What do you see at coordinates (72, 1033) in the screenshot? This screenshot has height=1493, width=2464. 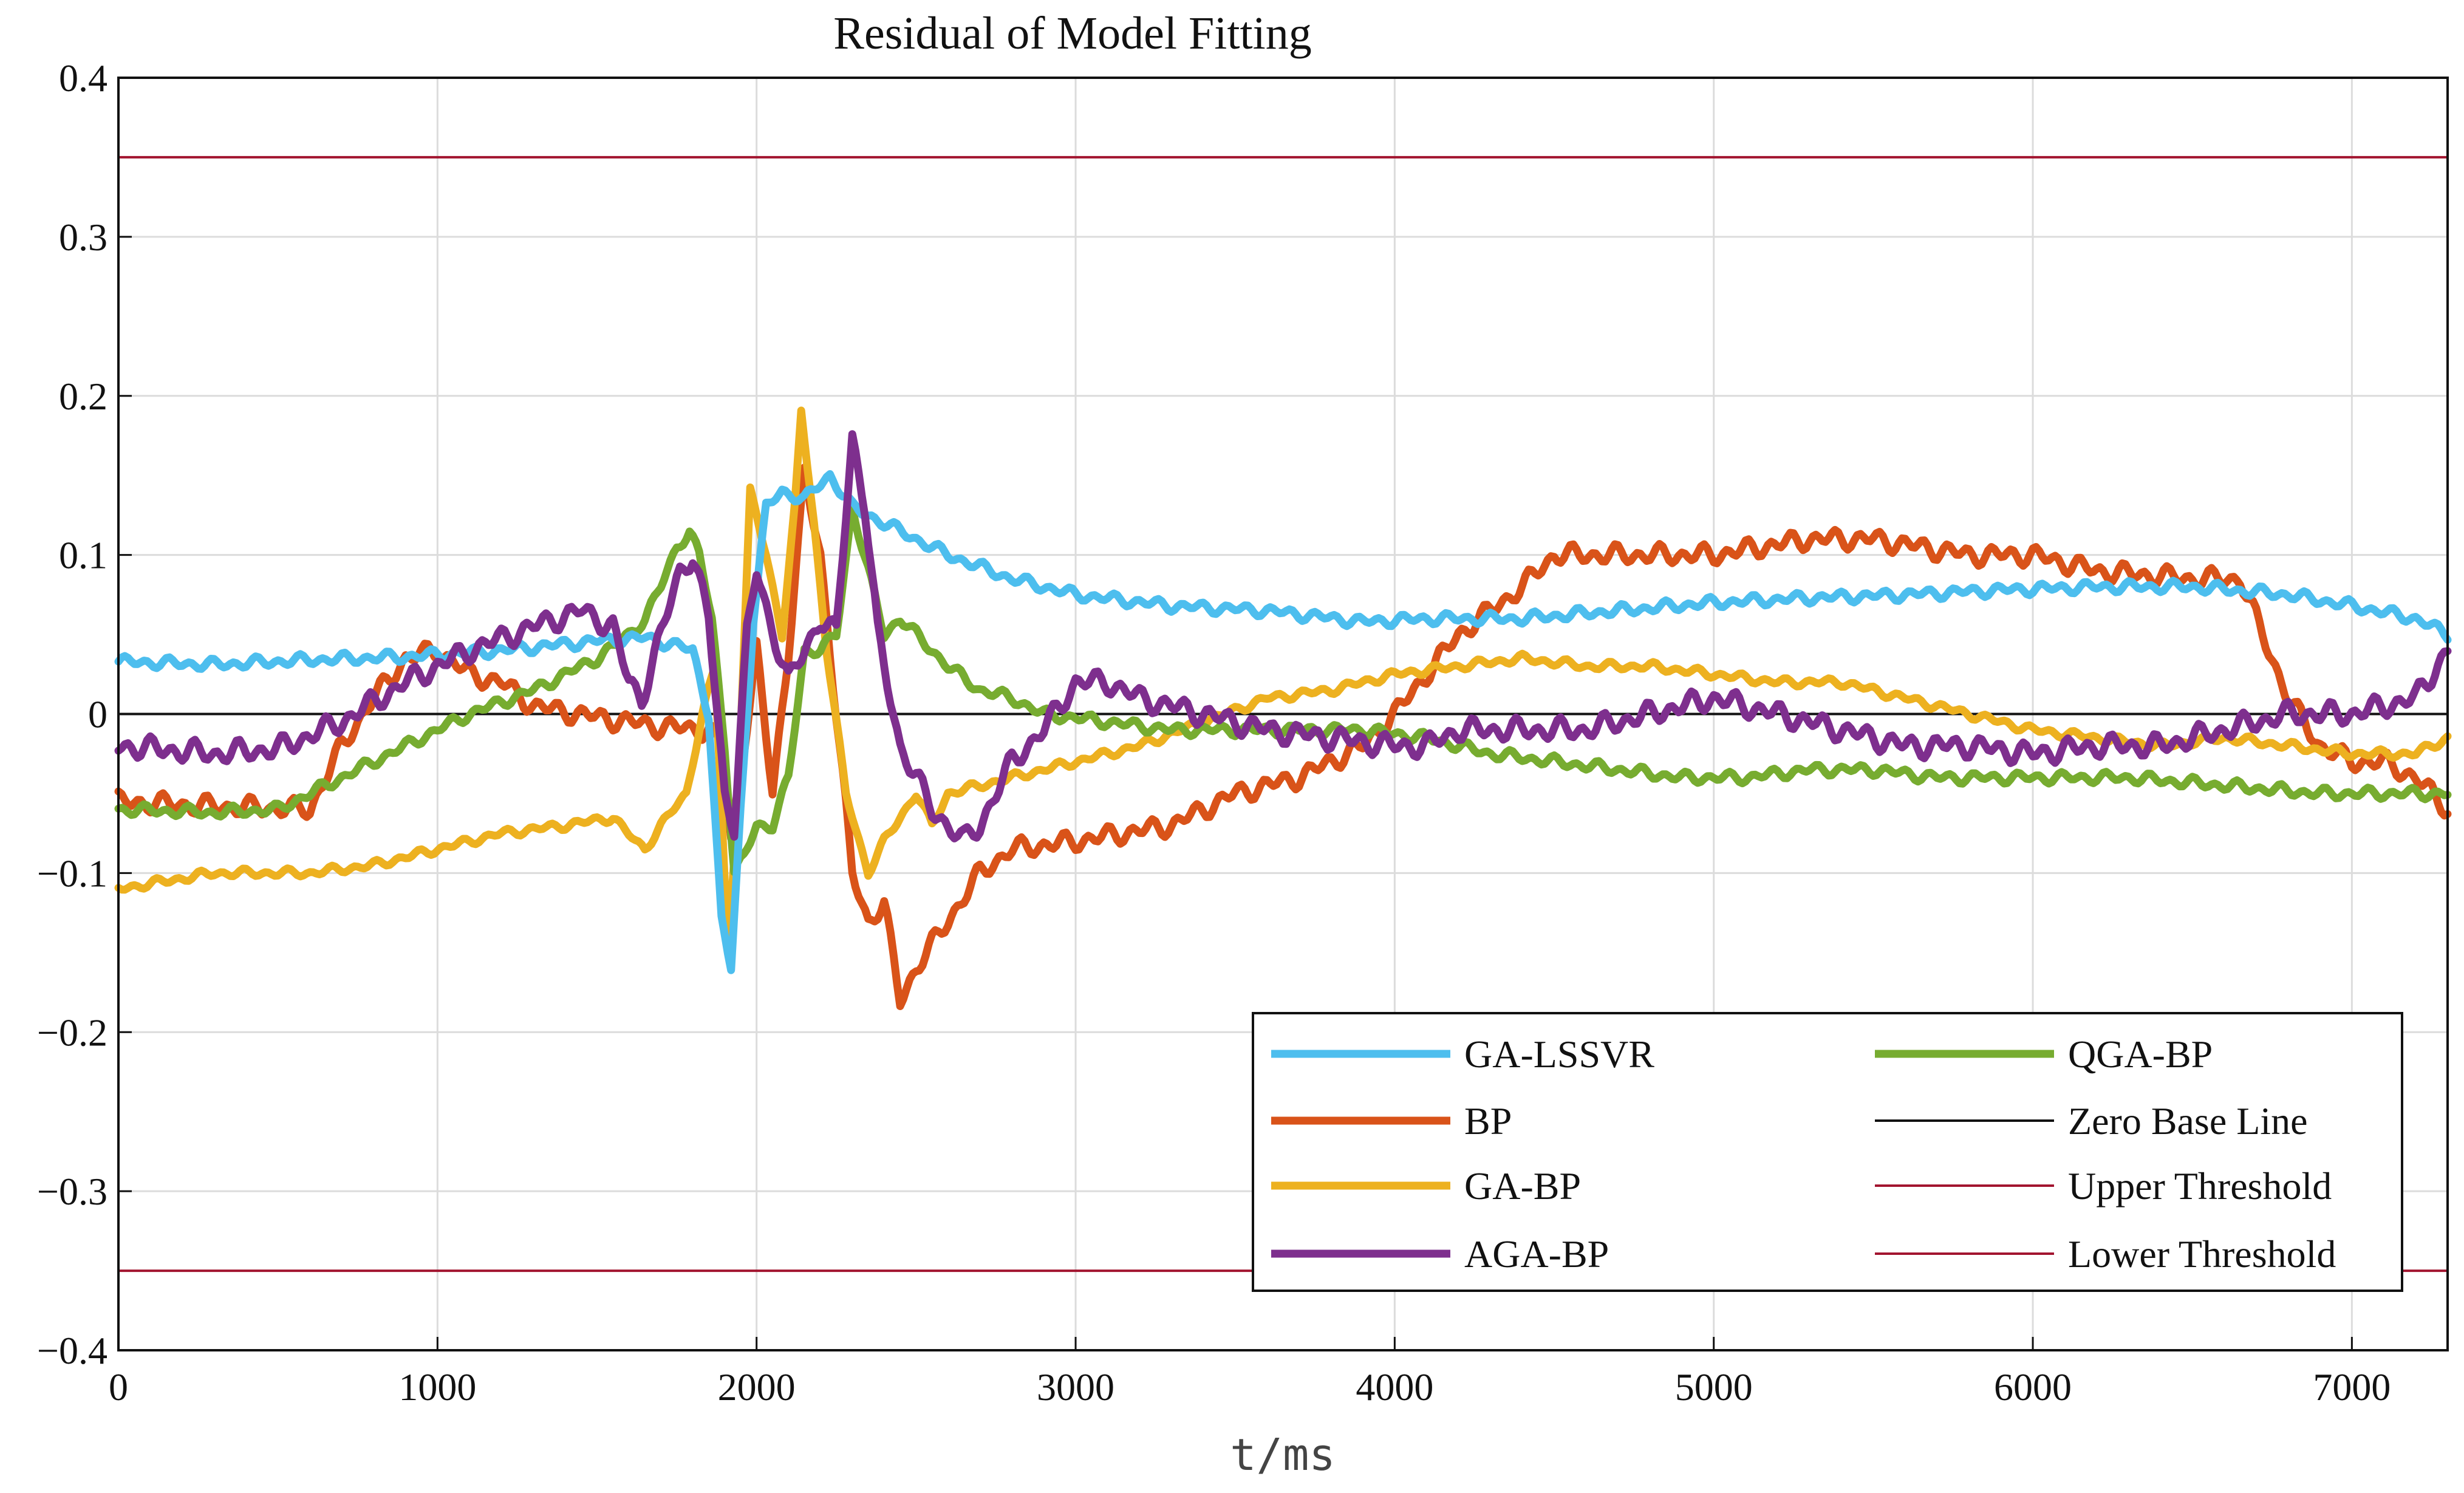 I see `y-tick-label: −0.2` at bounding box center [72, 1033].